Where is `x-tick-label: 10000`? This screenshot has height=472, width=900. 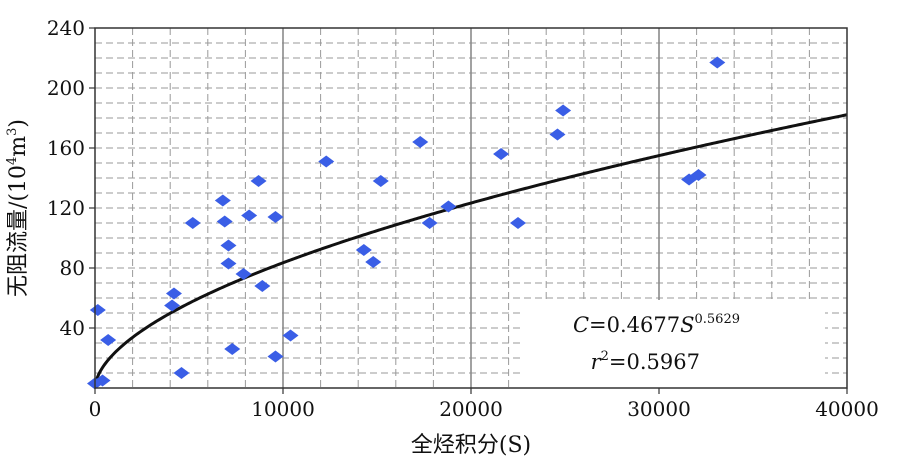 x-tick-label: 10000 is located at coordinates (283, 409).